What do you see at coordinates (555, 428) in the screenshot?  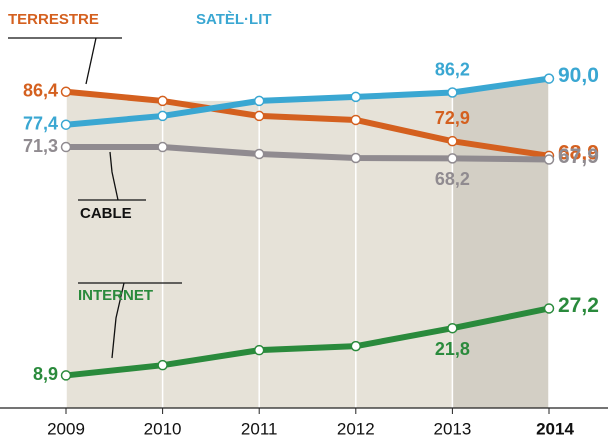 I see `x-tick-label: 2014` at bounding box center [555, 428].